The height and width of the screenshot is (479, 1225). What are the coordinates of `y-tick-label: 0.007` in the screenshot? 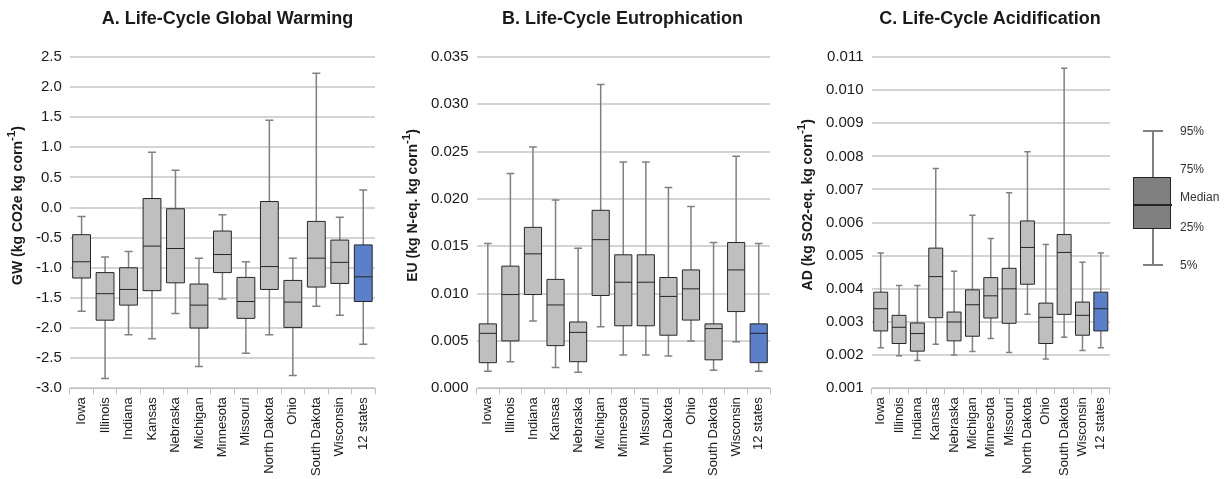 It's located at (844, 188).